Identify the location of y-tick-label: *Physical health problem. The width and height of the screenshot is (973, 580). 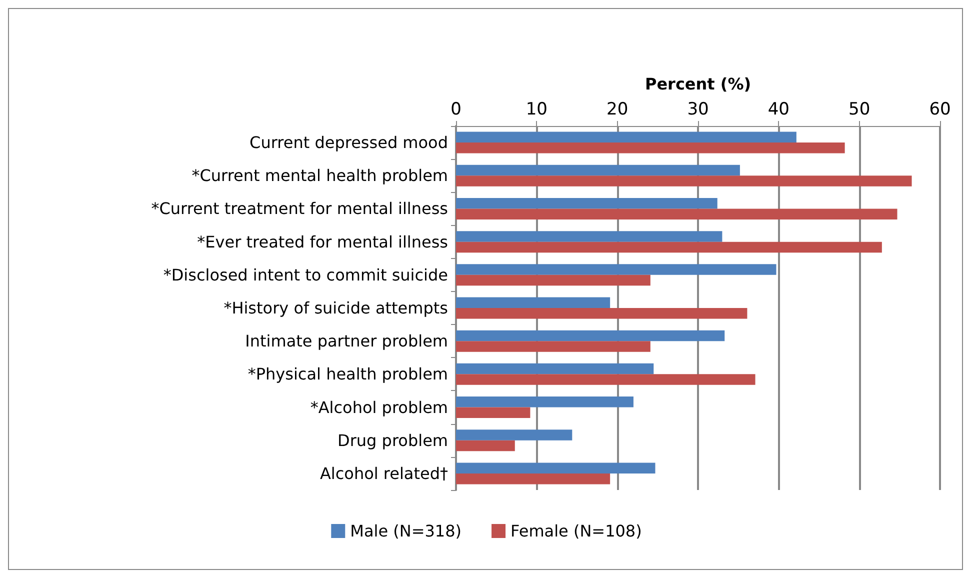
(348, 374).